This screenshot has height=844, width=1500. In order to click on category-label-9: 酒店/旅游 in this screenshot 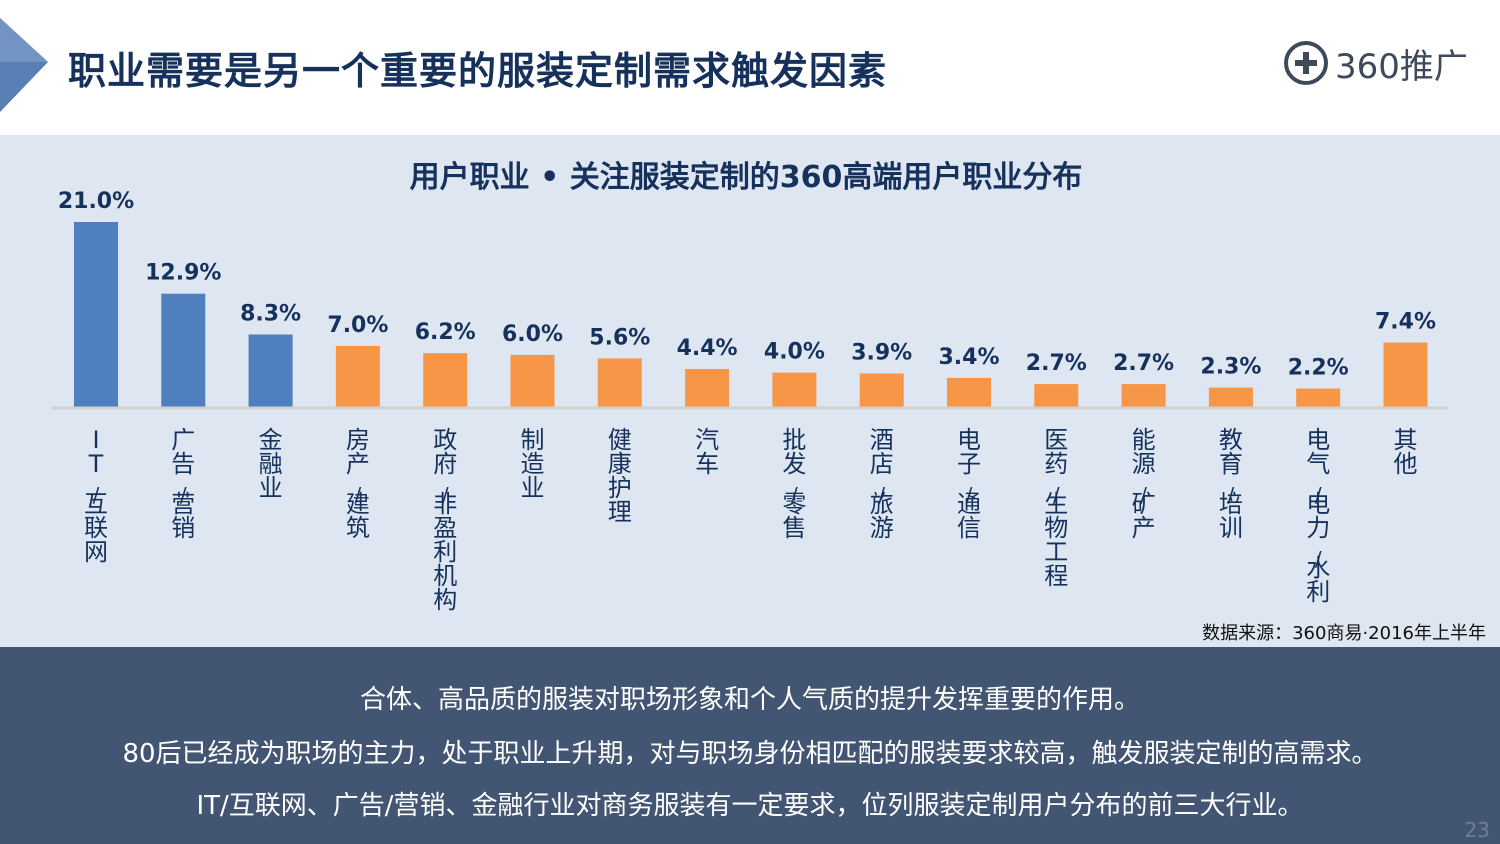, I will do `click(882, 484)`.